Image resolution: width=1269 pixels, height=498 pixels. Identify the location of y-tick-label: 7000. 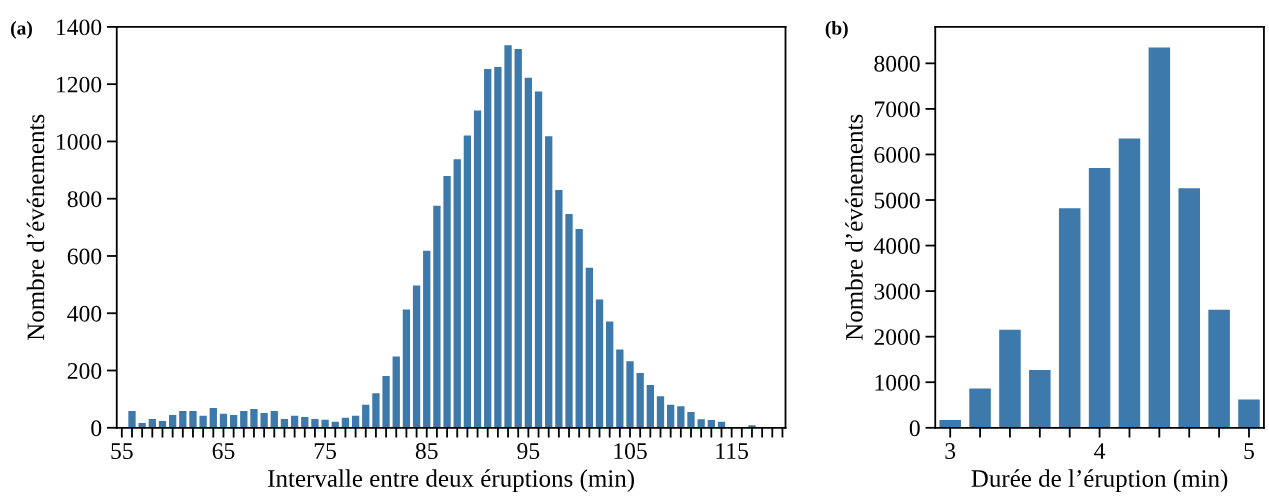
(897, 109).